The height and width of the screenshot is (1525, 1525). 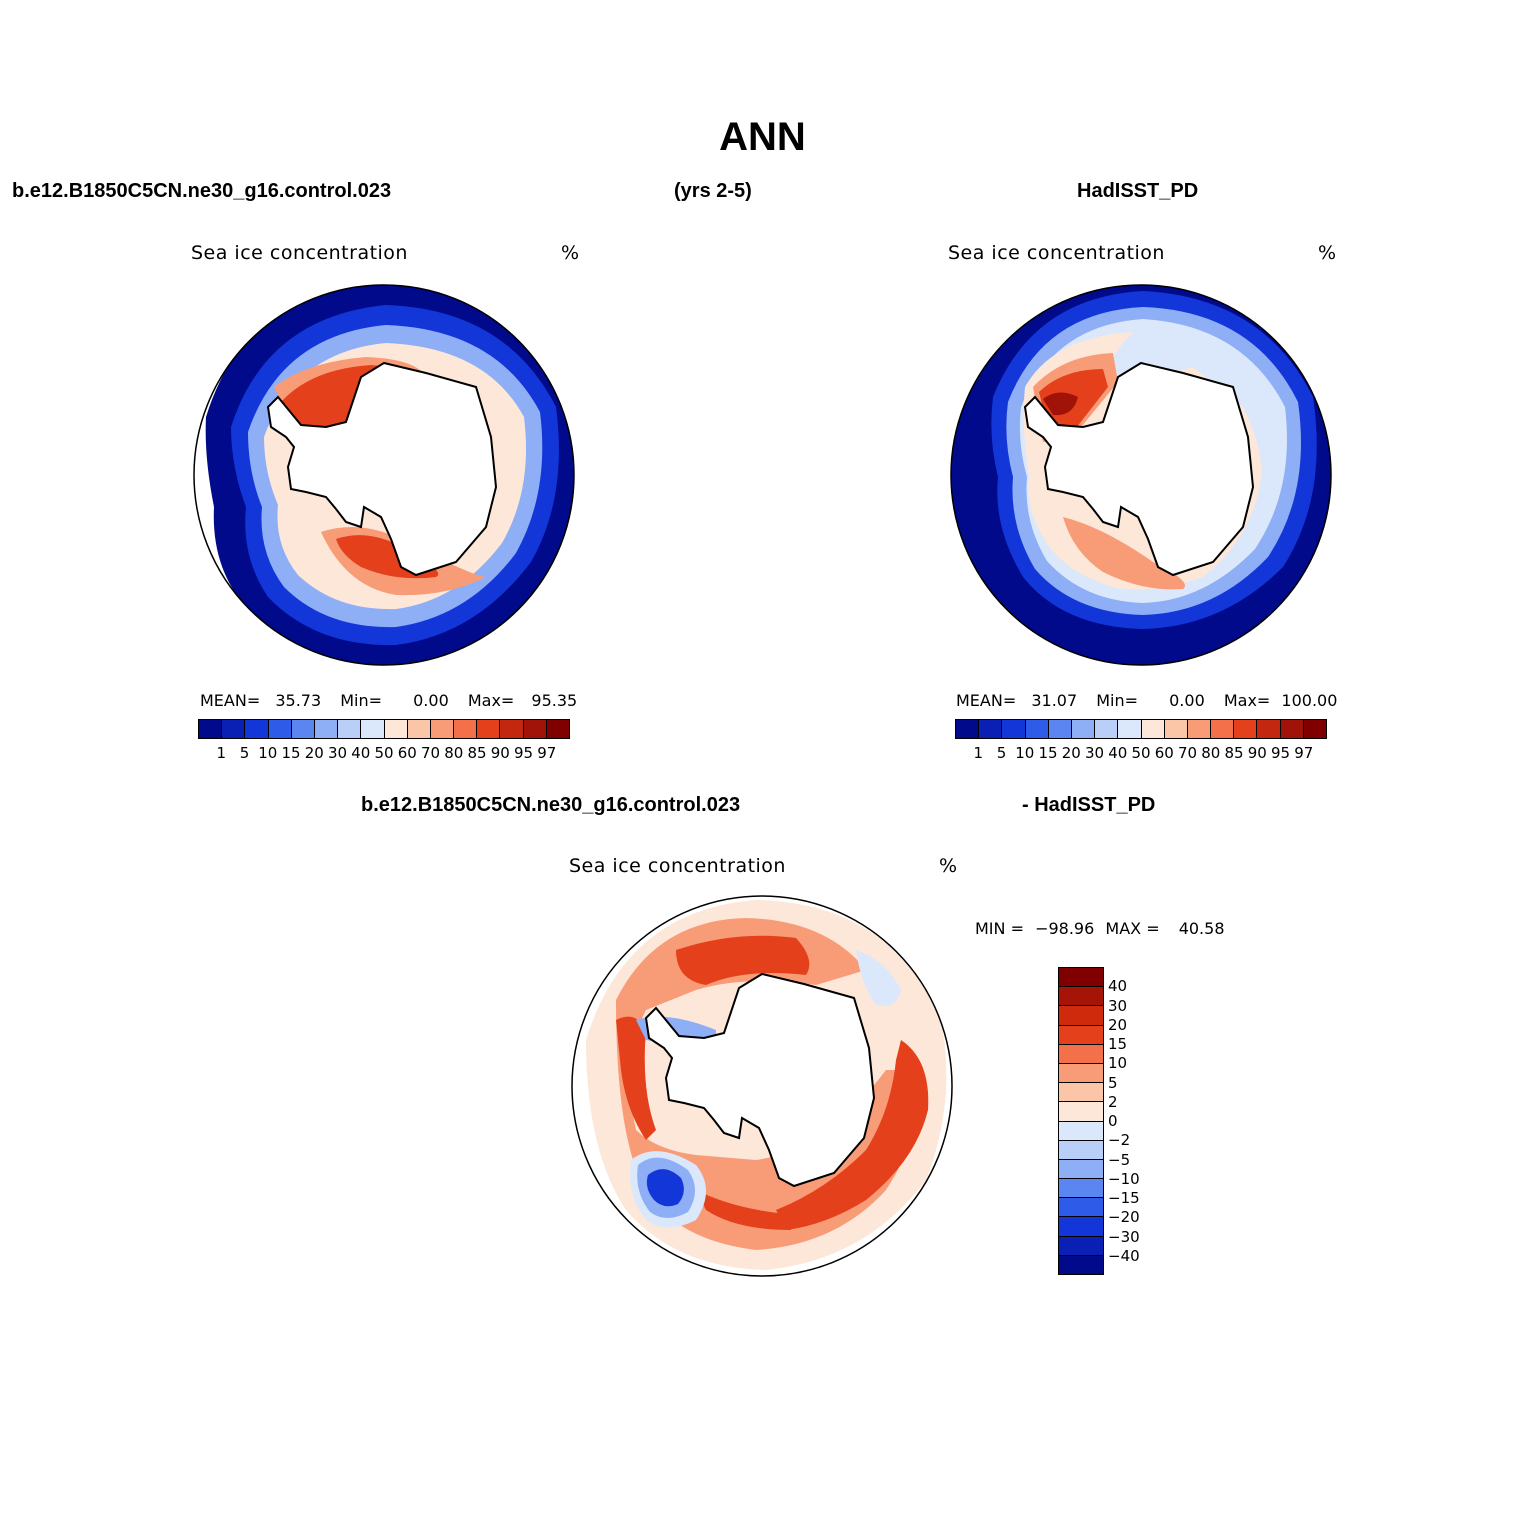 I want to click on panel1-map-border, so click(x=384, y=475).